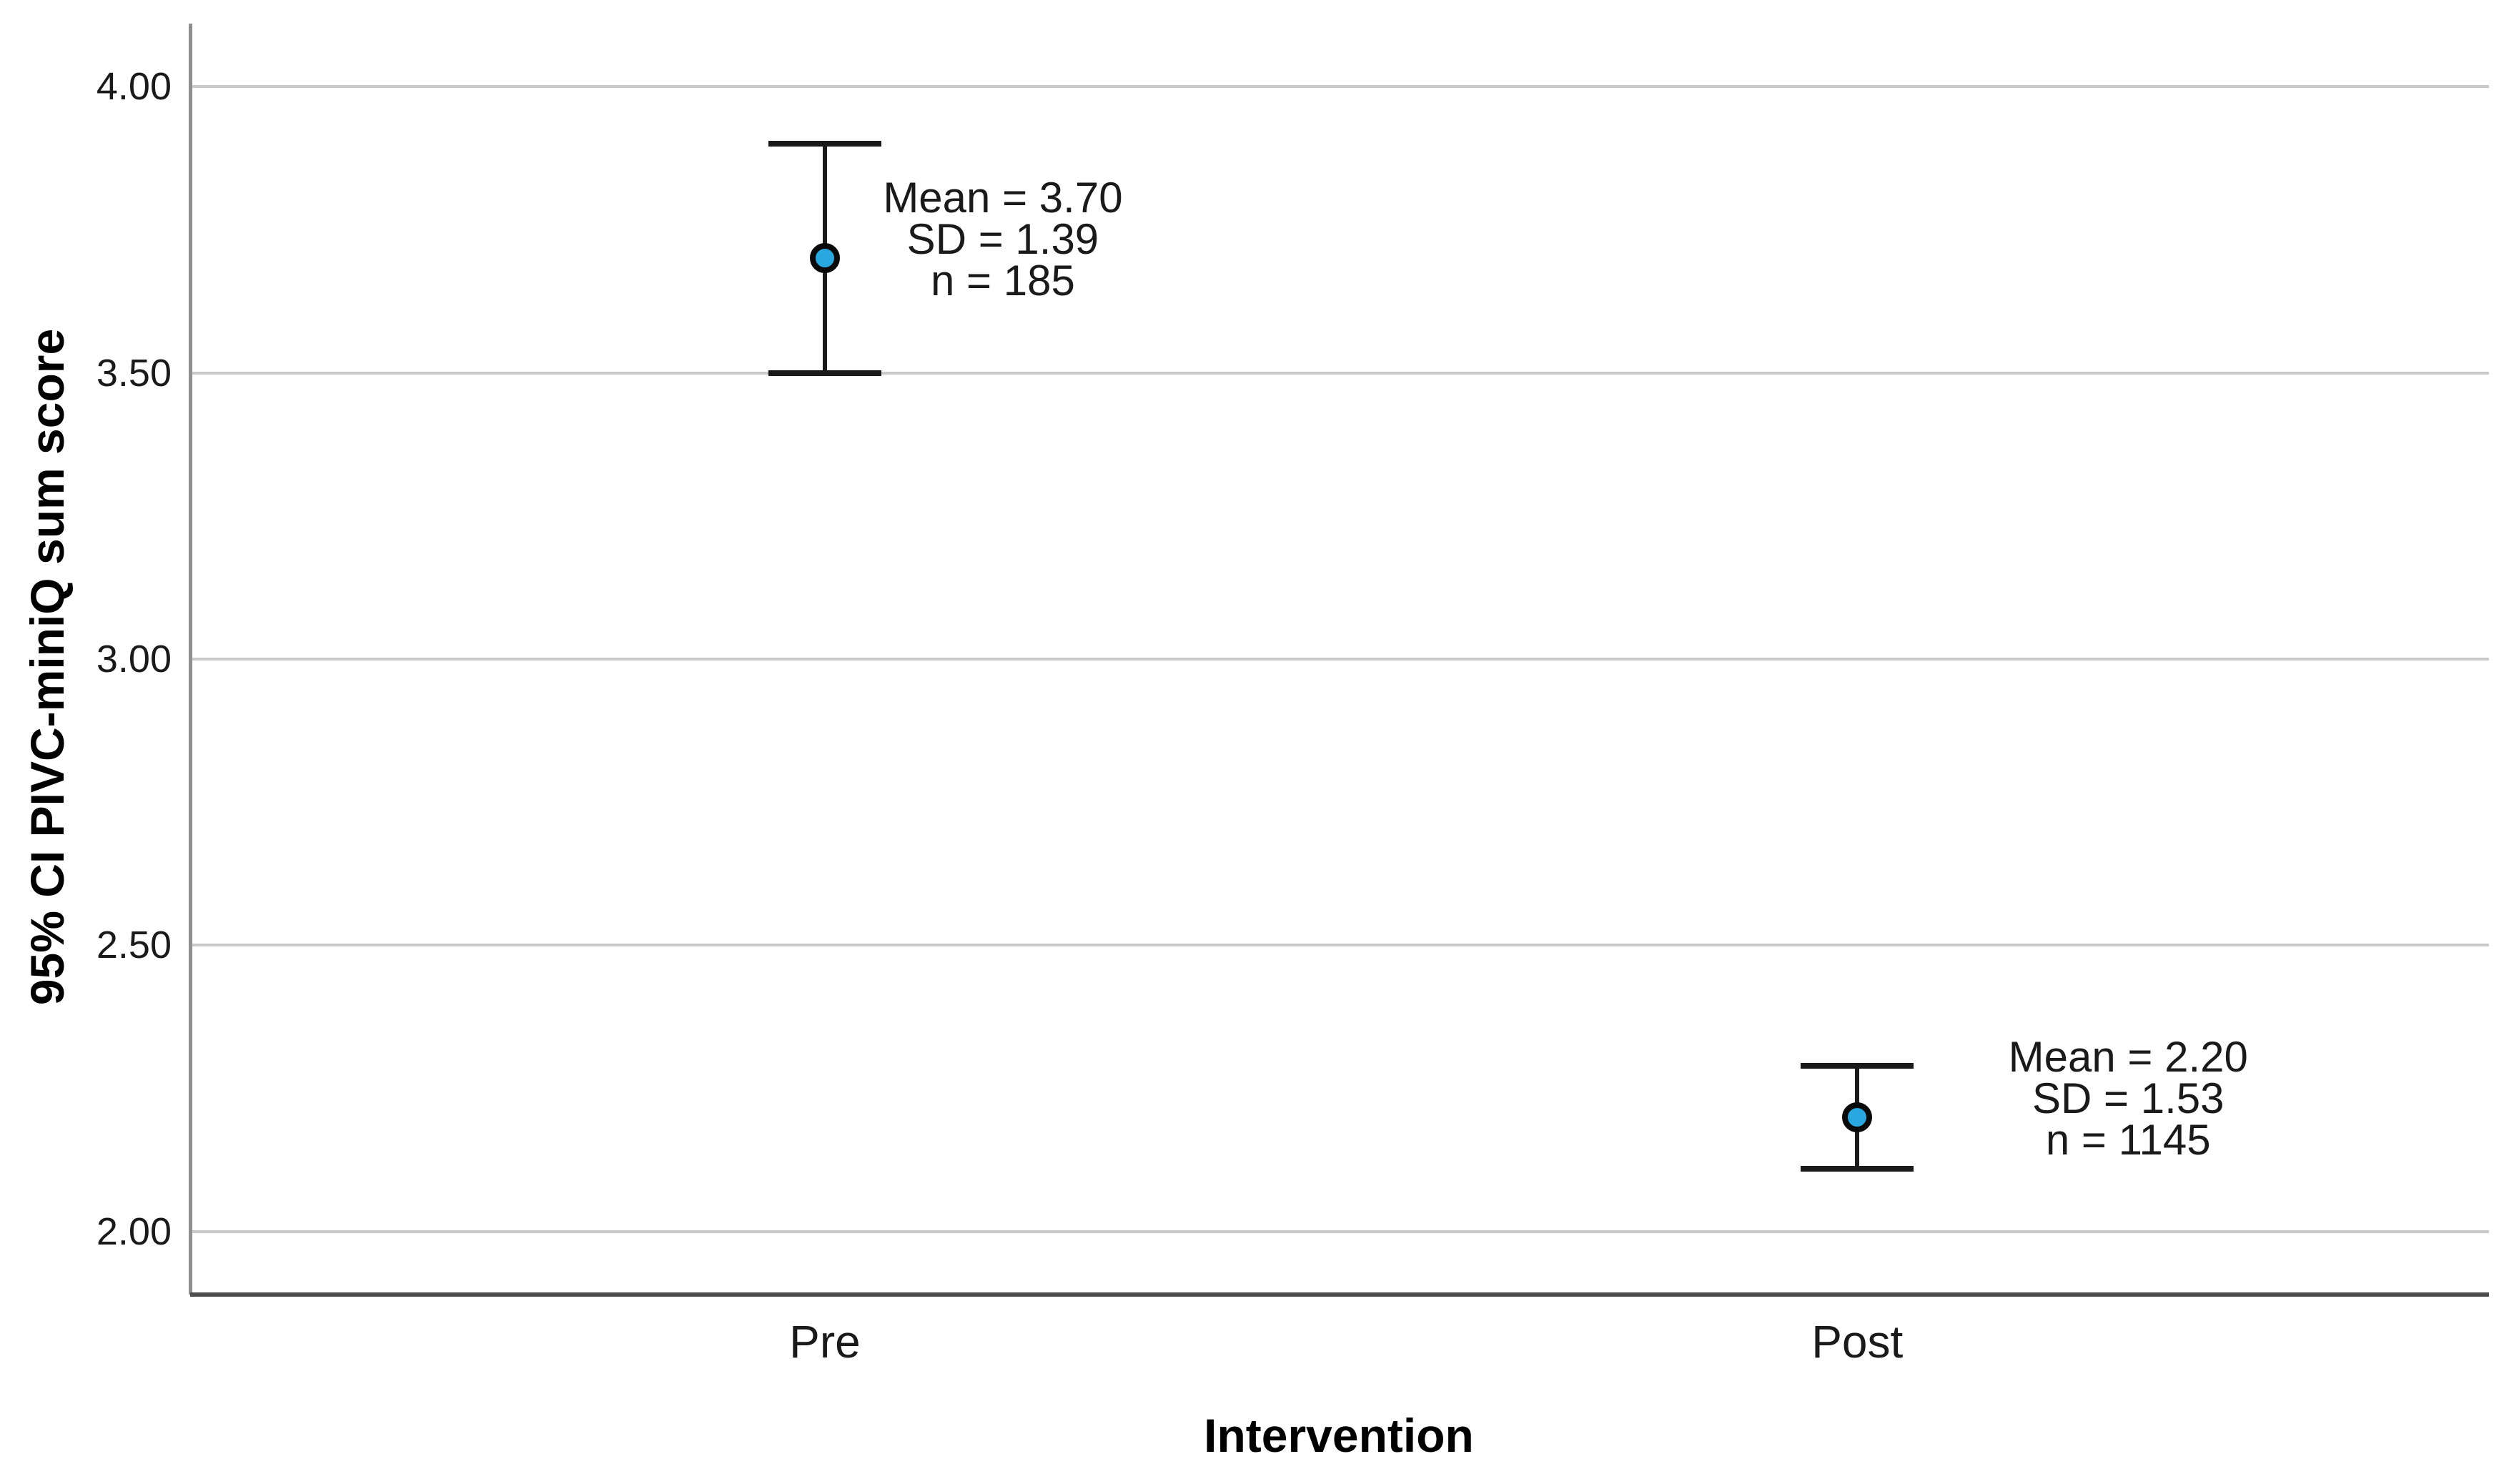 The height and width of the screenshot is (1484, 2519). I want to click on annotation-line: n = 185, so click(1003, 281).